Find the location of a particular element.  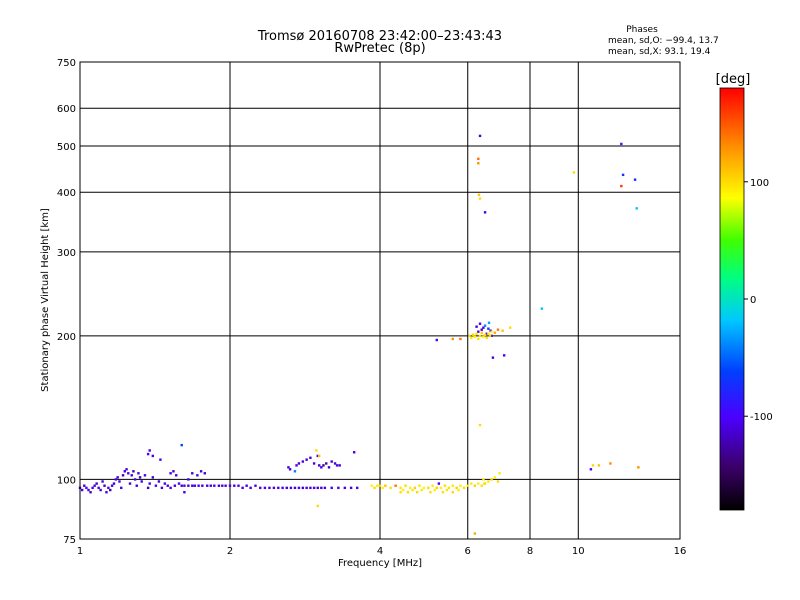

colorbar-tick-label: -100 is located at coordinates (761, 417).